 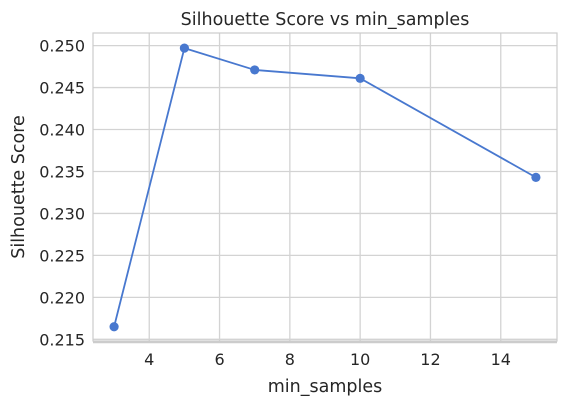 What do you see at coordinates (62, 297) in the screenshot?
I see `y-tick-label: 0.220` at bounding box center [62, 297].